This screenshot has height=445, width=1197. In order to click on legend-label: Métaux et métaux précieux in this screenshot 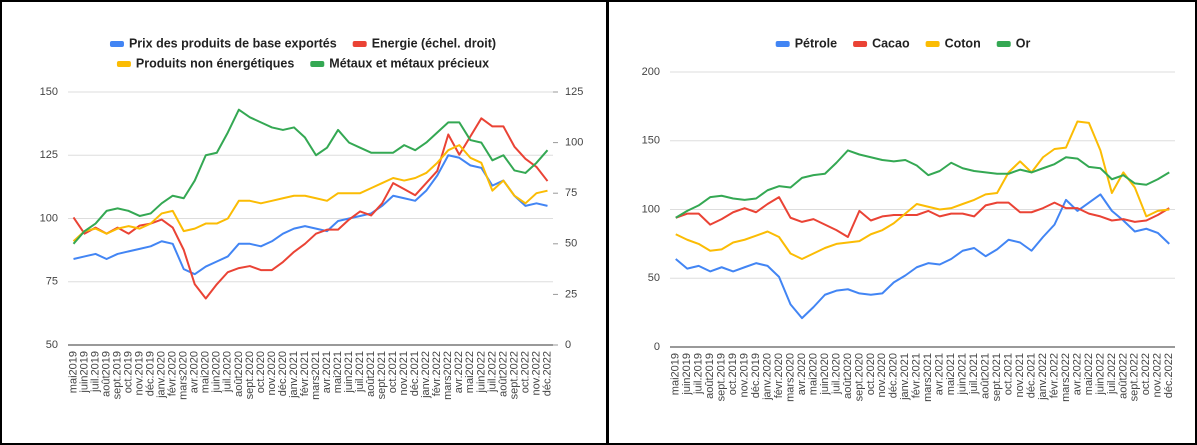, I will do `click(409, 63)`.